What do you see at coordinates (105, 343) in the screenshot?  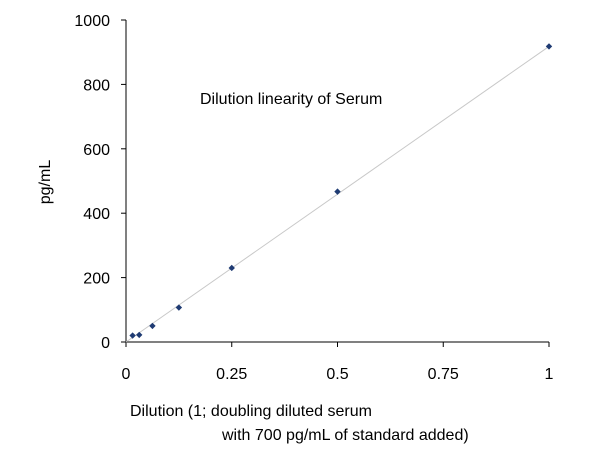 I see `y-tick-label: 0` at bounding box center [105, 343].